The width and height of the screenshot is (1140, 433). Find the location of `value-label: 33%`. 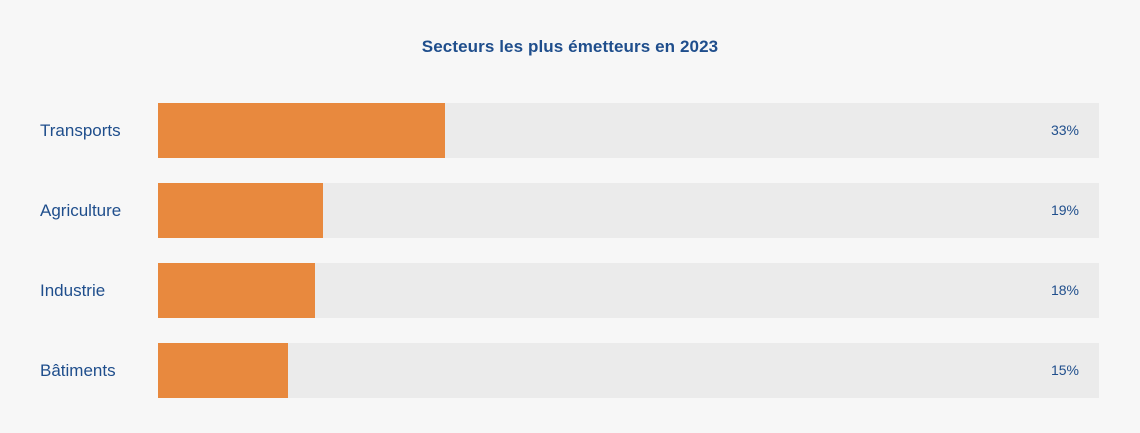

value-label: 33% is located at coordinates (1064, 130).